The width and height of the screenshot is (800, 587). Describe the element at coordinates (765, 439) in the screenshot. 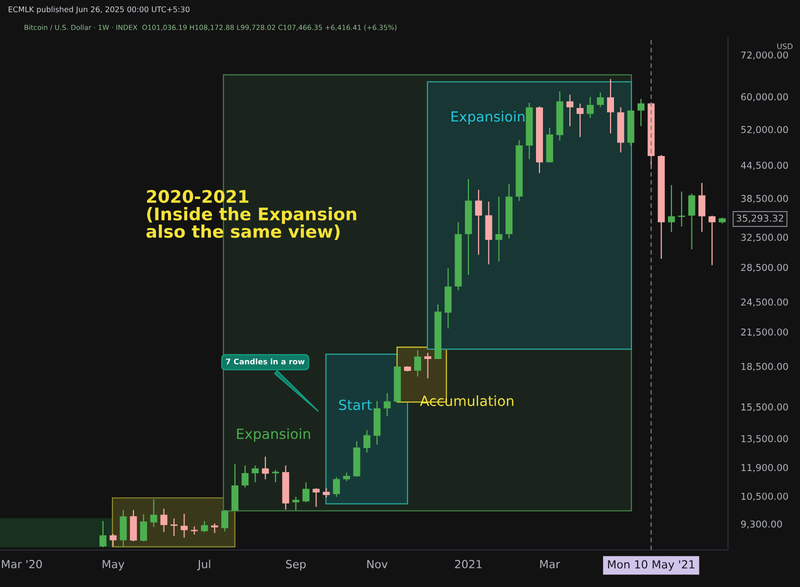

I see `y-tick-label: 13,500.00` at that location.